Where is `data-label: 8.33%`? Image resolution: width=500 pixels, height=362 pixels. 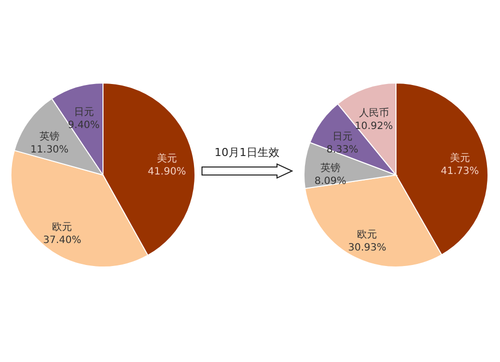
data-label: 8.33% is located at coordinates (342, 150).